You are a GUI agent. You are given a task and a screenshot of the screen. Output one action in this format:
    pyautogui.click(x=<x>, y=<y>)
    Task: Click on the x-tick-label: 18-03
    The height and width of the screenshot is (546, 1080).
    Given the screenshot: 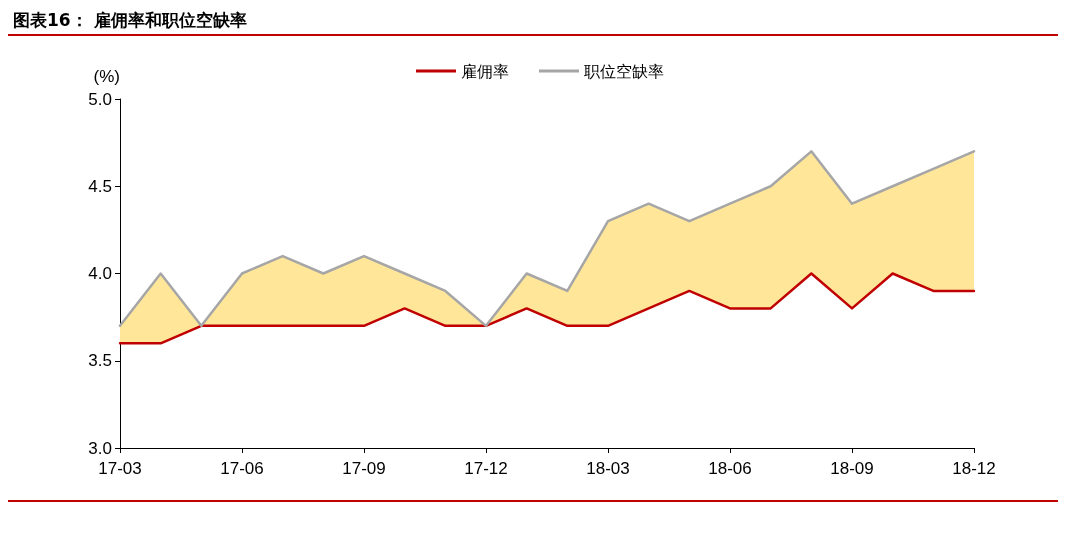 What is the action you would take?
    pyautogui.click(x=608, y=468)
    